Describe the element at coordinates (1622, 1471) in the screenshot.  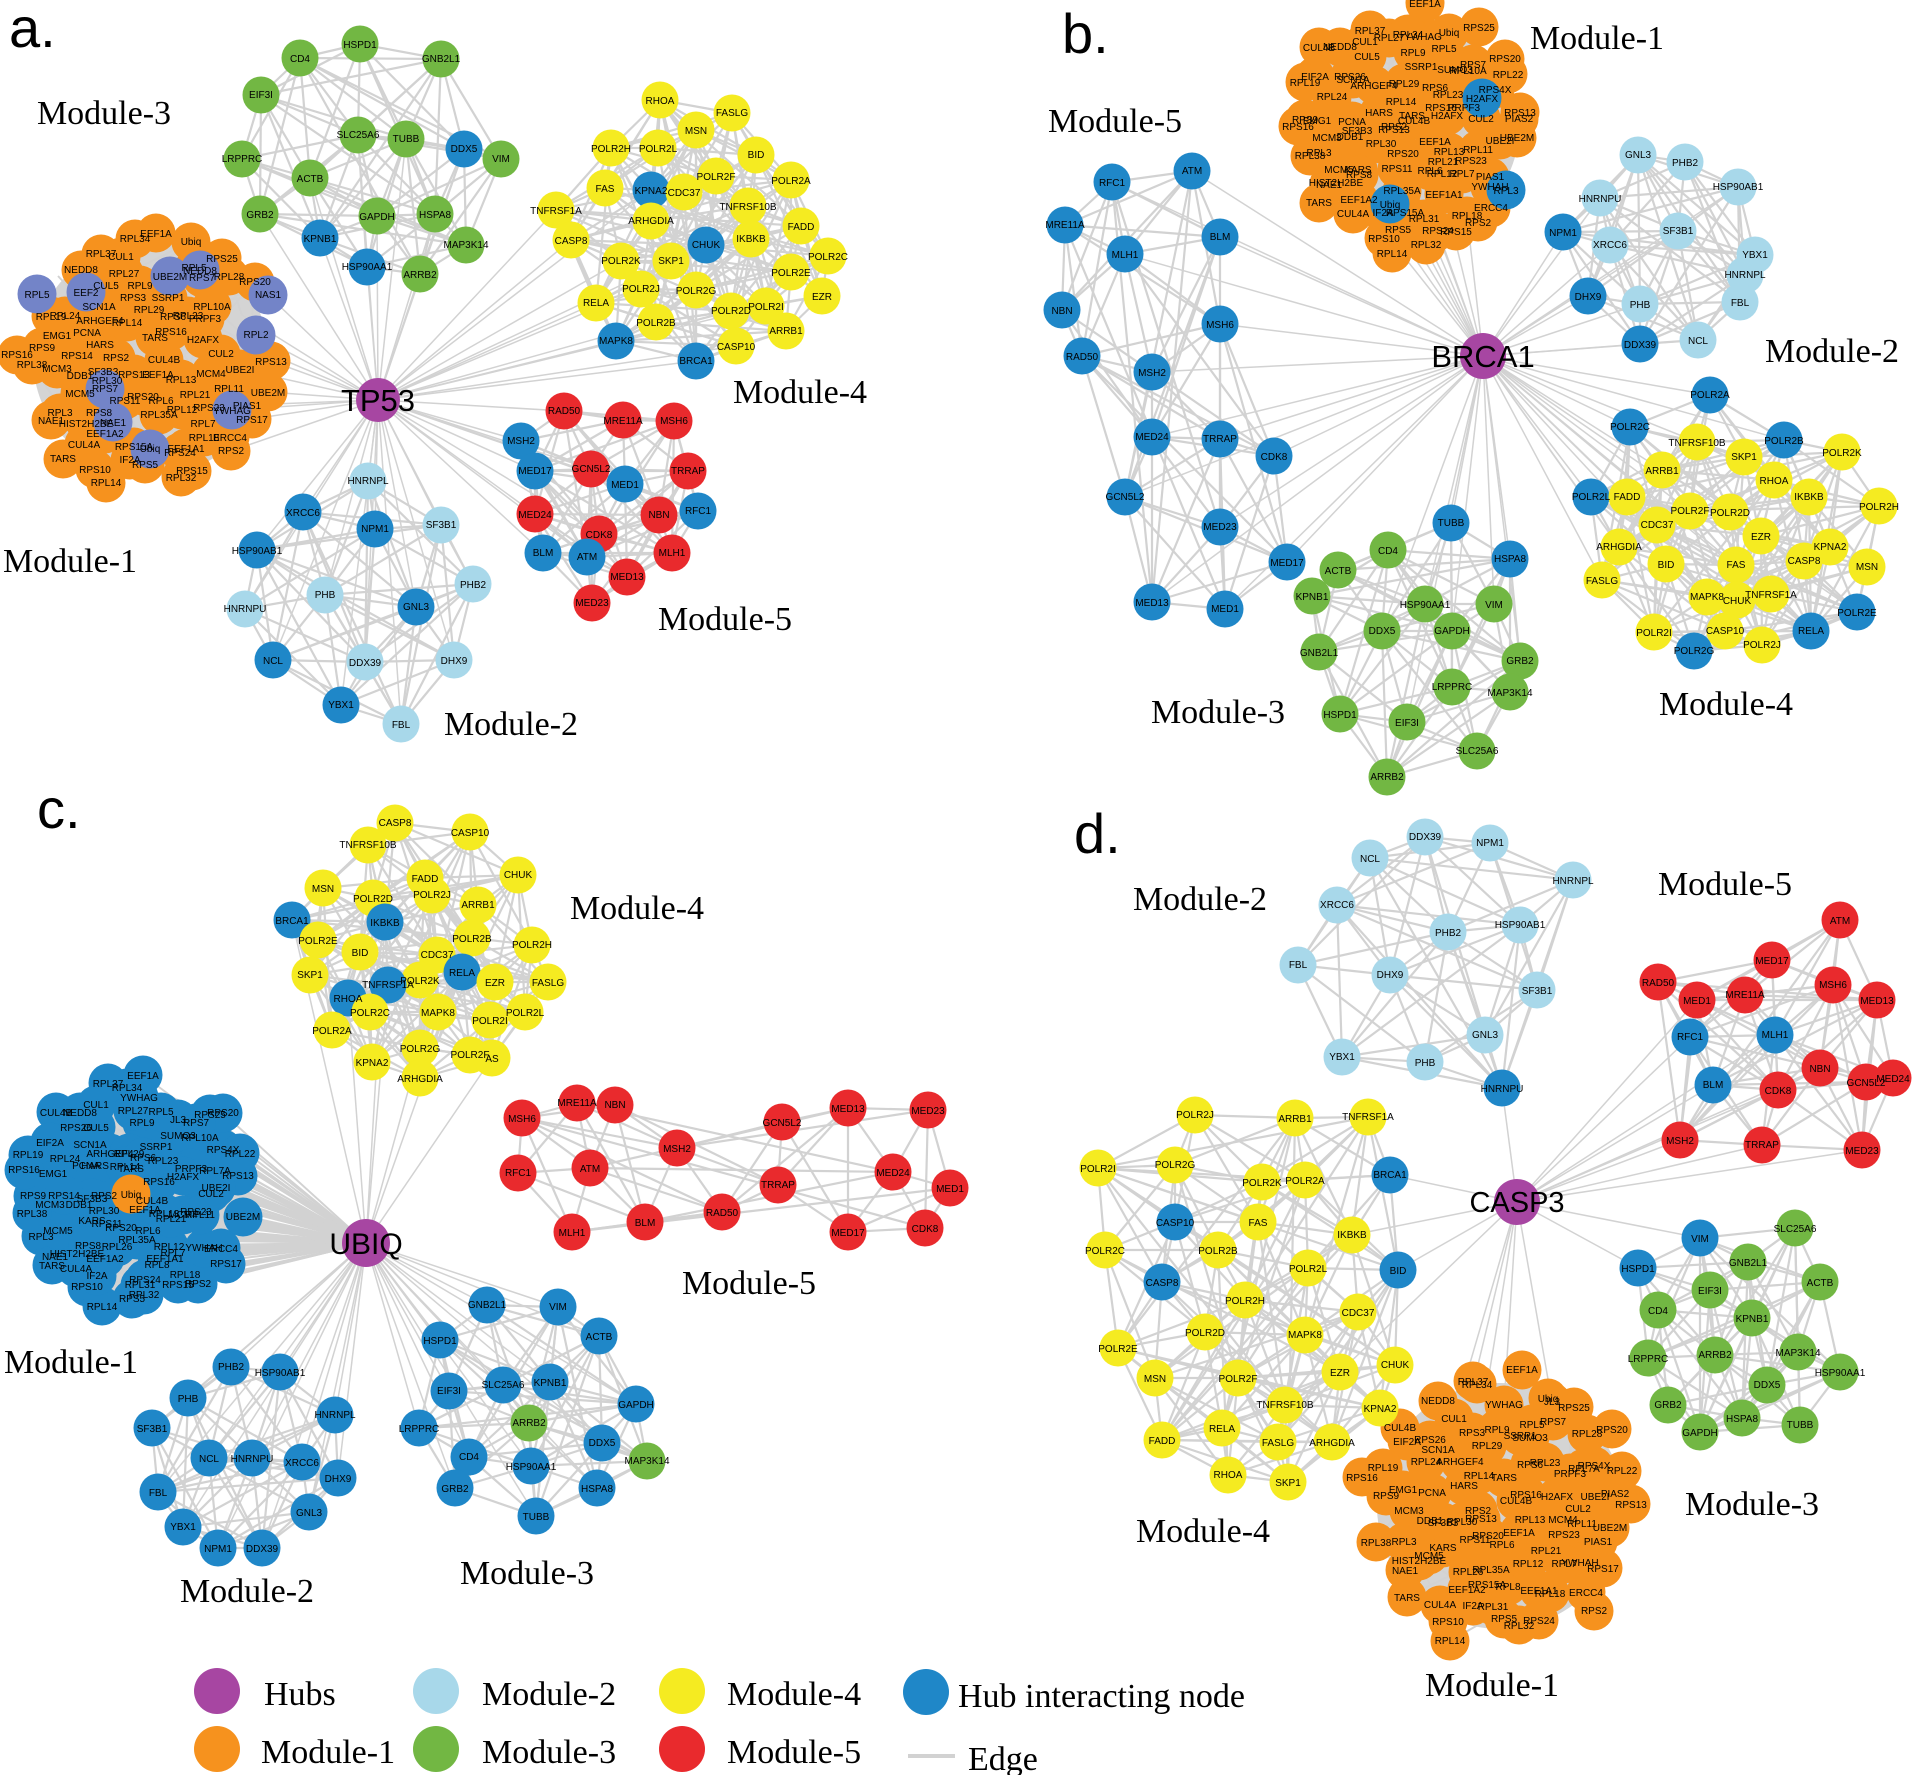
I see `svg-text: RPL22` at that location.